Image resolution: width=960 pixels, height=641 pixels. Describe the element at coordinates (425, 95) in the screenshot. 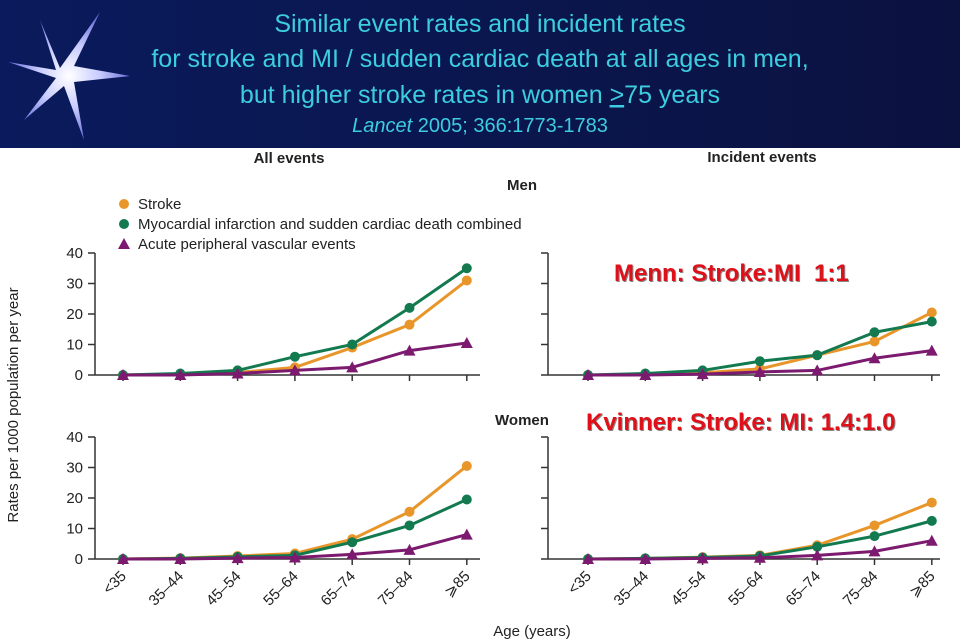

I see `title-part: but higher stroke rates in women` at that location.